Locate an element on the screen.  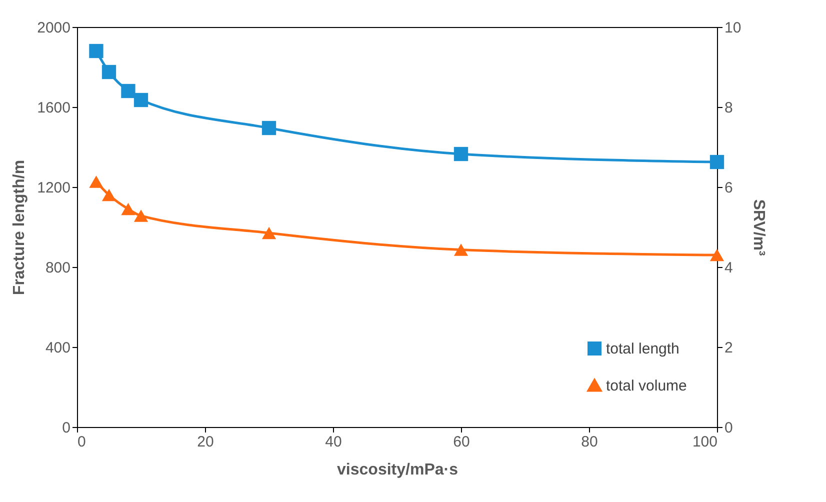
y-tick-label: 800 is located at coordinates (57, 268).